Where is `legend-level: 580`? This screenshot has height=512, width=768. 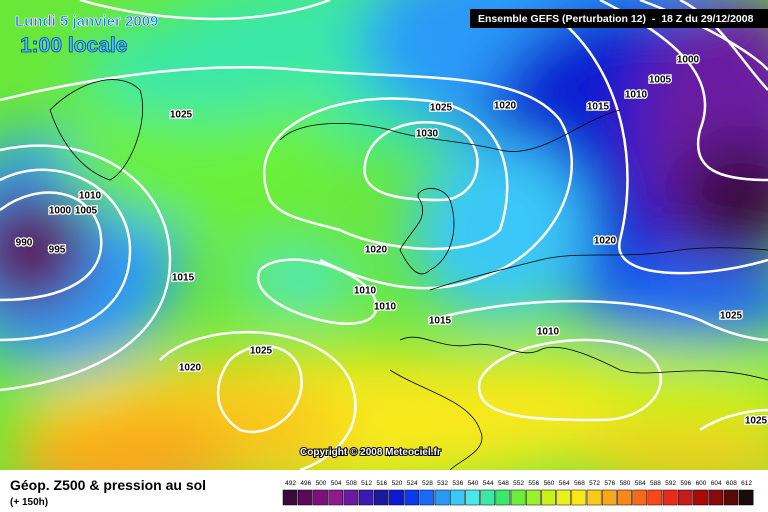
legend-level: 580 is located at coordinates (625, 483).